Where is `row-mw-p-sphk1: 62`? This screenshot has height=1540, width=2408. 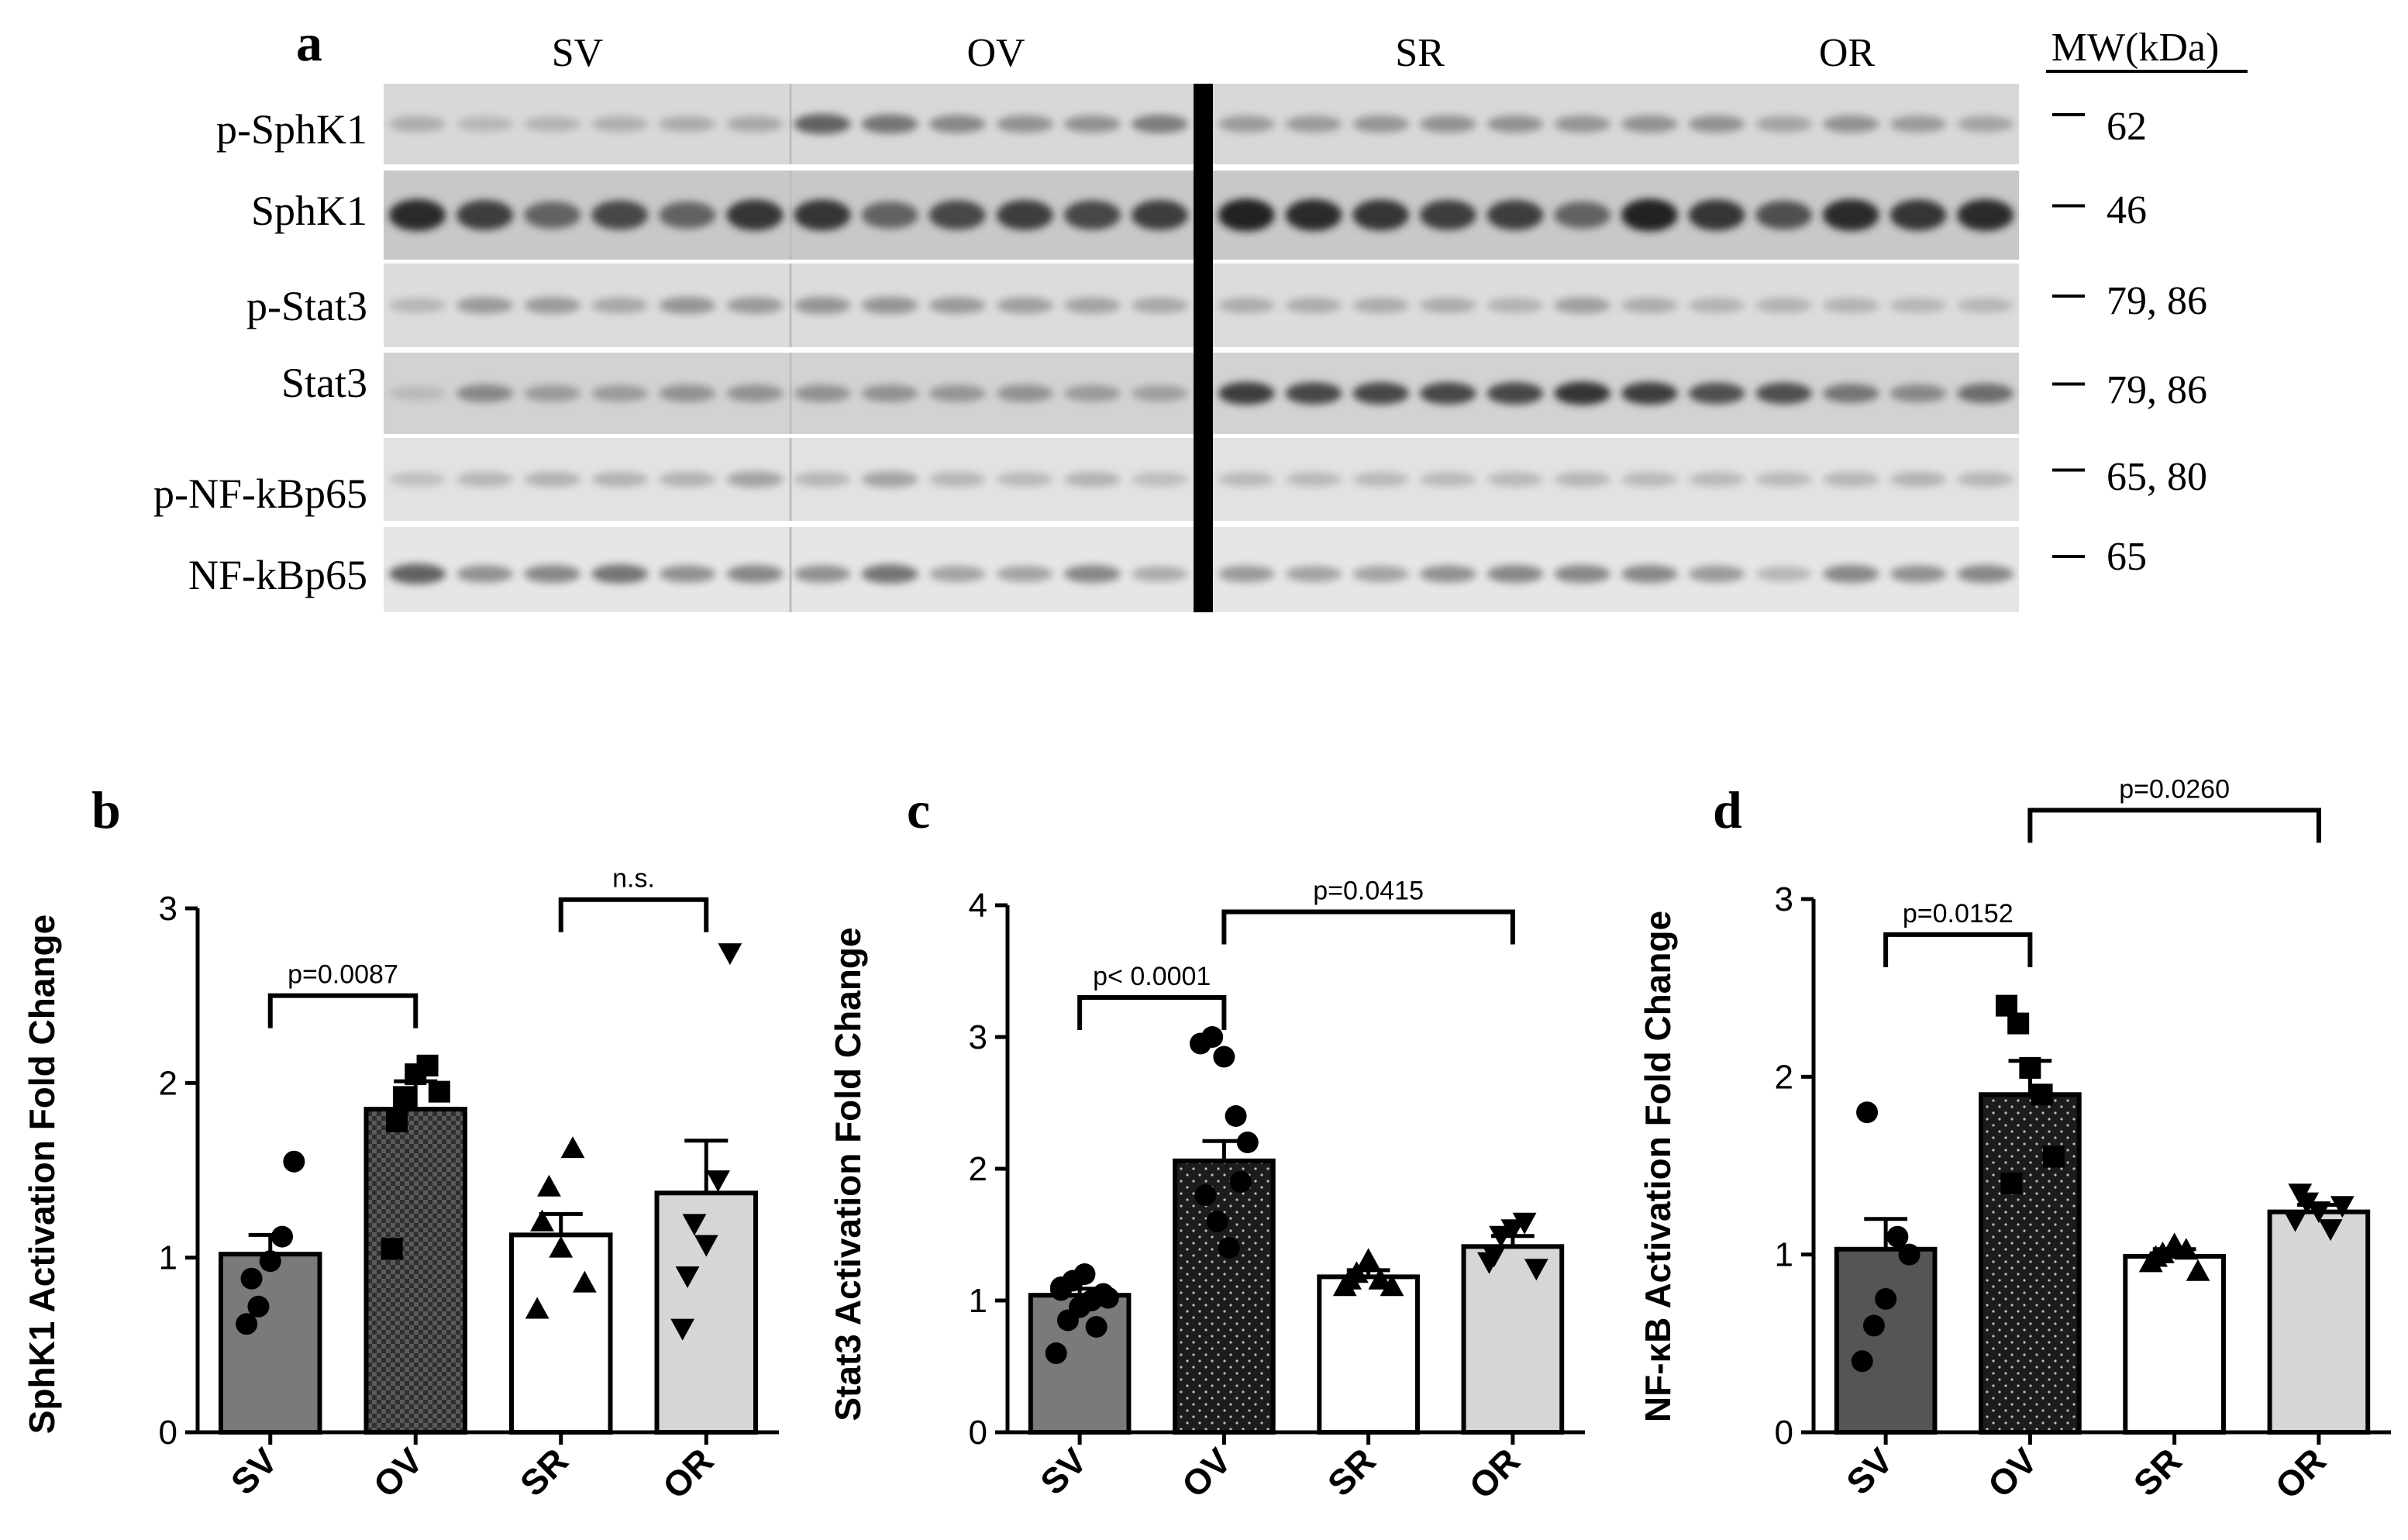
row-mw-p-sphk1: 62 is located at coordinates (2127, 127).